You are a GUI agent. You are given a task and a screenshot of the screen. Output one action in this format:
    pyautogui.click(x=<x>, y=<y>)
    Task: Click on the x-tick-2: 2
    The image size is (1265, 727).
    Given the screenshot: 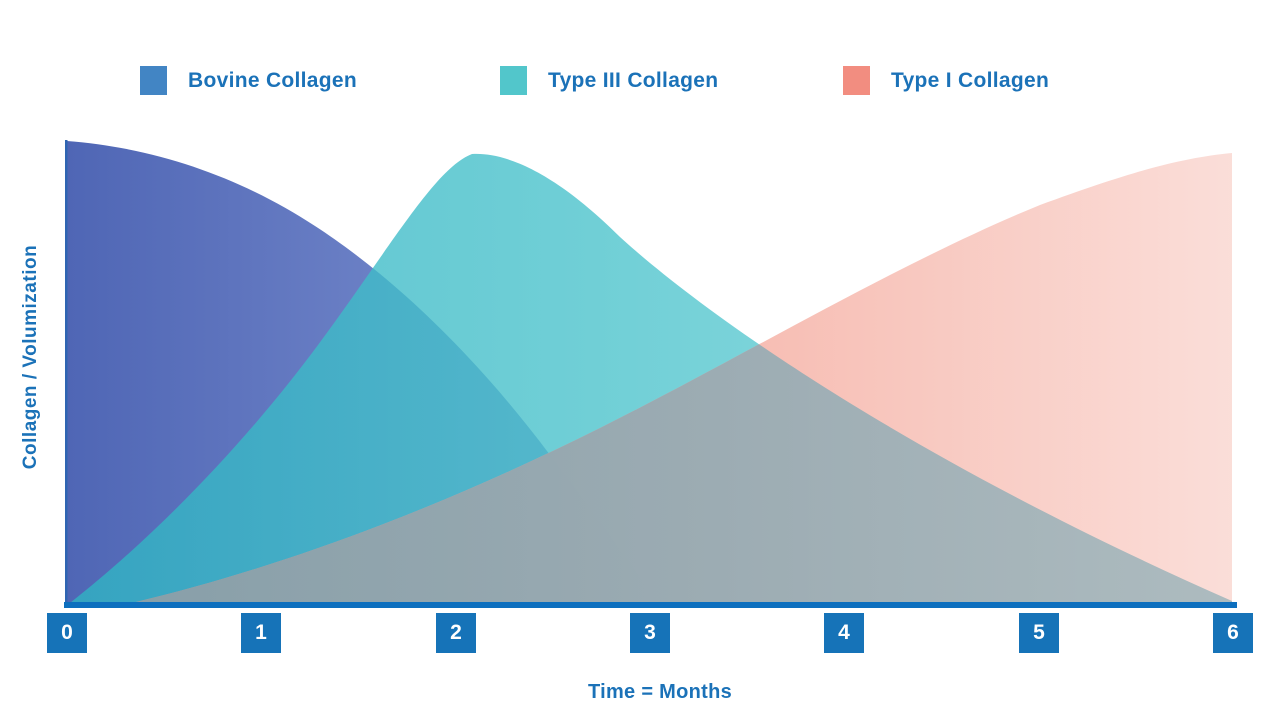 What is the action you would take?
    pyautogui.click(x=456, y=633)
    